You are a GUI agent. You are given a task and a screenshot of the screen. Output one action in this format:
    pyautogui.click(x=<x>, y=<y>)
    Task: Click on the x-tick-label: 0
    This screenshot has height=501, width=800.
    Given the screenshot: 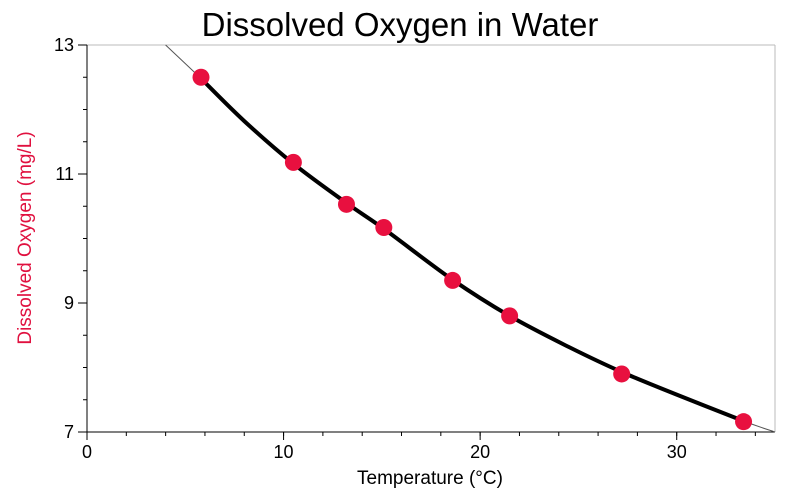 What is the action you would take?
    pyautogui.click(x=87, y=452)
    